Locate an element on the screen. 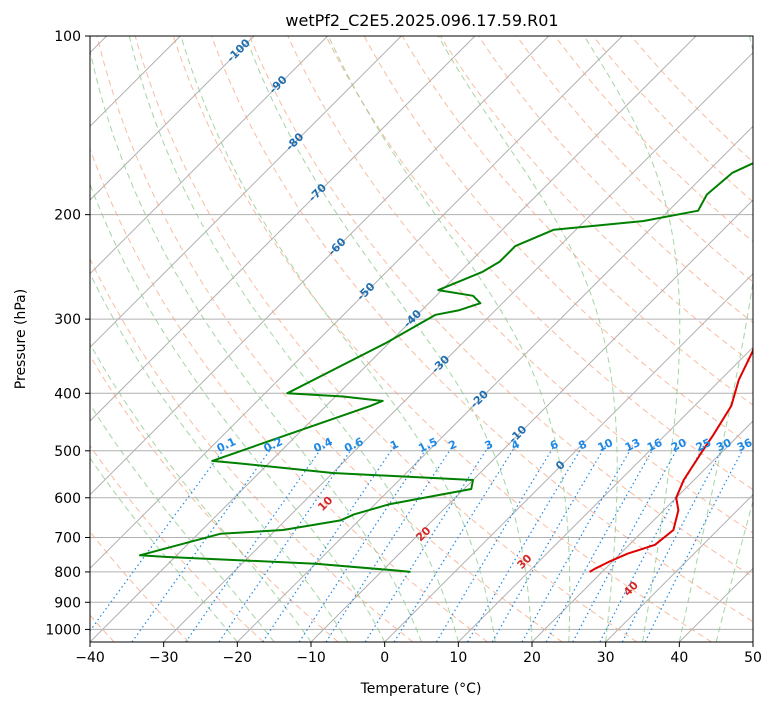 This screenshot has height=708, width=775. y-tick-label: 500 is located at coordinates (67, 452).